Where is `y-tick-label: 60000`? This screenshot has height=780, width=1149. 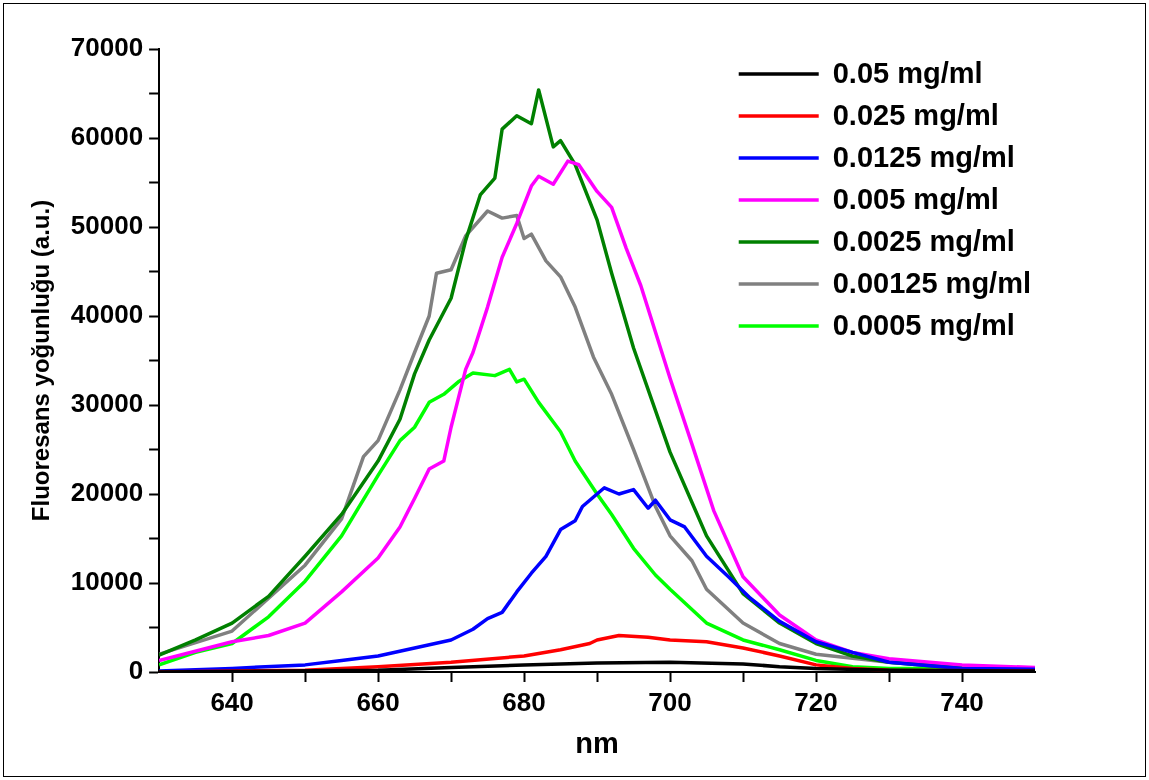
y-tick-label: 60000 is located at coordinates (107, 136).